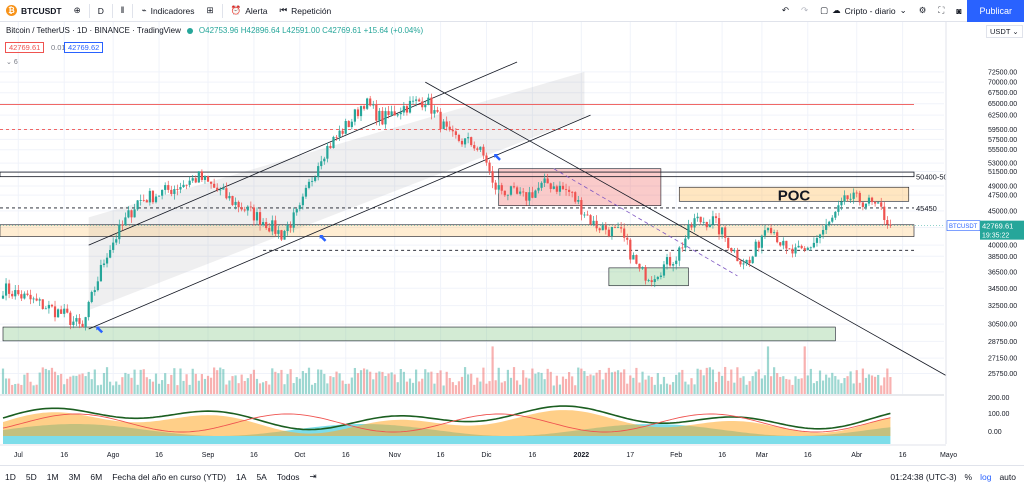 This screenshot has height=487, width=1024. What do you see at coordinates (222, 10) in the screenshot?
I see `divider` at bounding box center [222, 10].